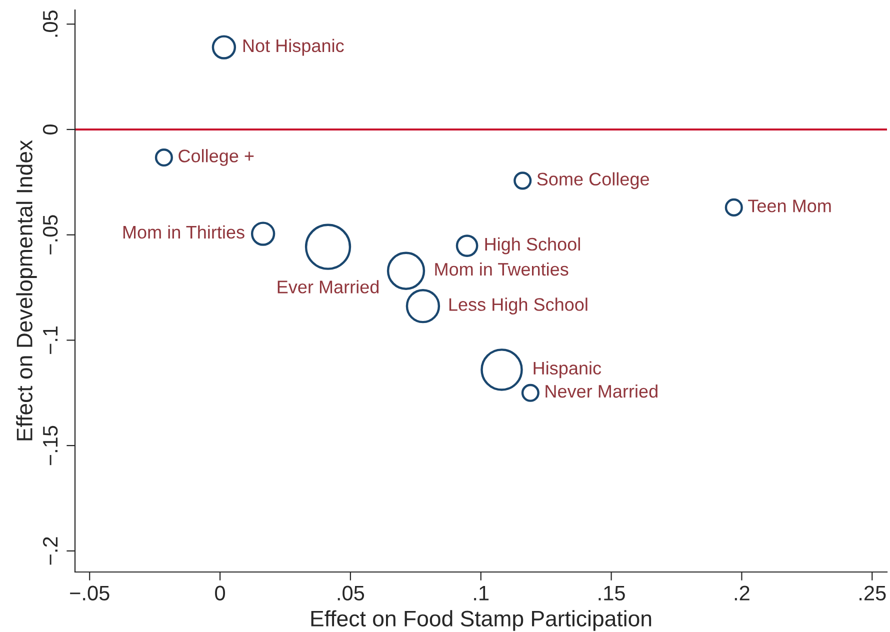  What do you see at coordinates (50, 340) in the screenshot?
I see `y-tick-label: −.1` at bounding box center [50, 340].